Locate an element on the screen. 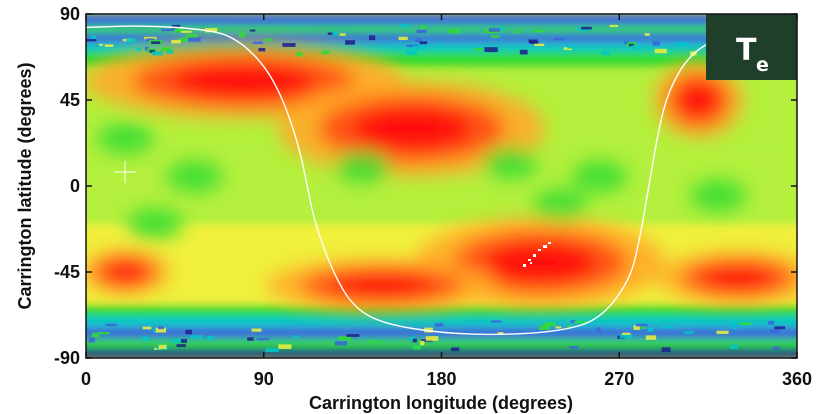 This screenshot has height=414, width=816. y-tick-label: -45 is located at coordinates (67, 272).